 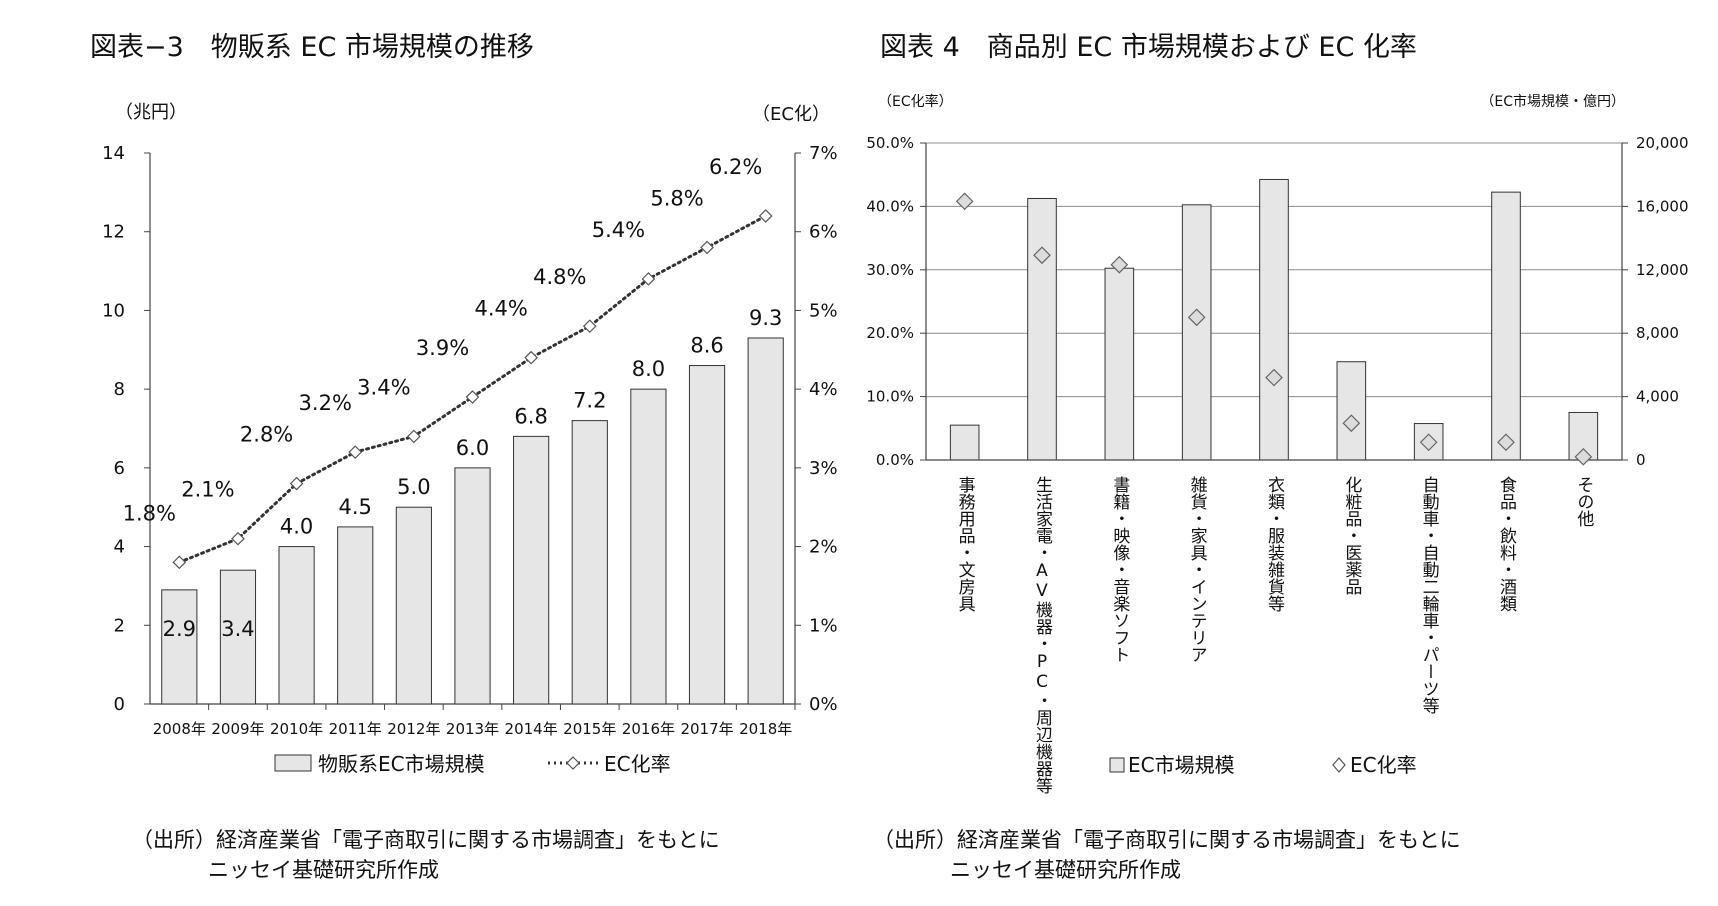 I want to click on chart1-line-value-label: 3.9%, so click(x=442, y=348).